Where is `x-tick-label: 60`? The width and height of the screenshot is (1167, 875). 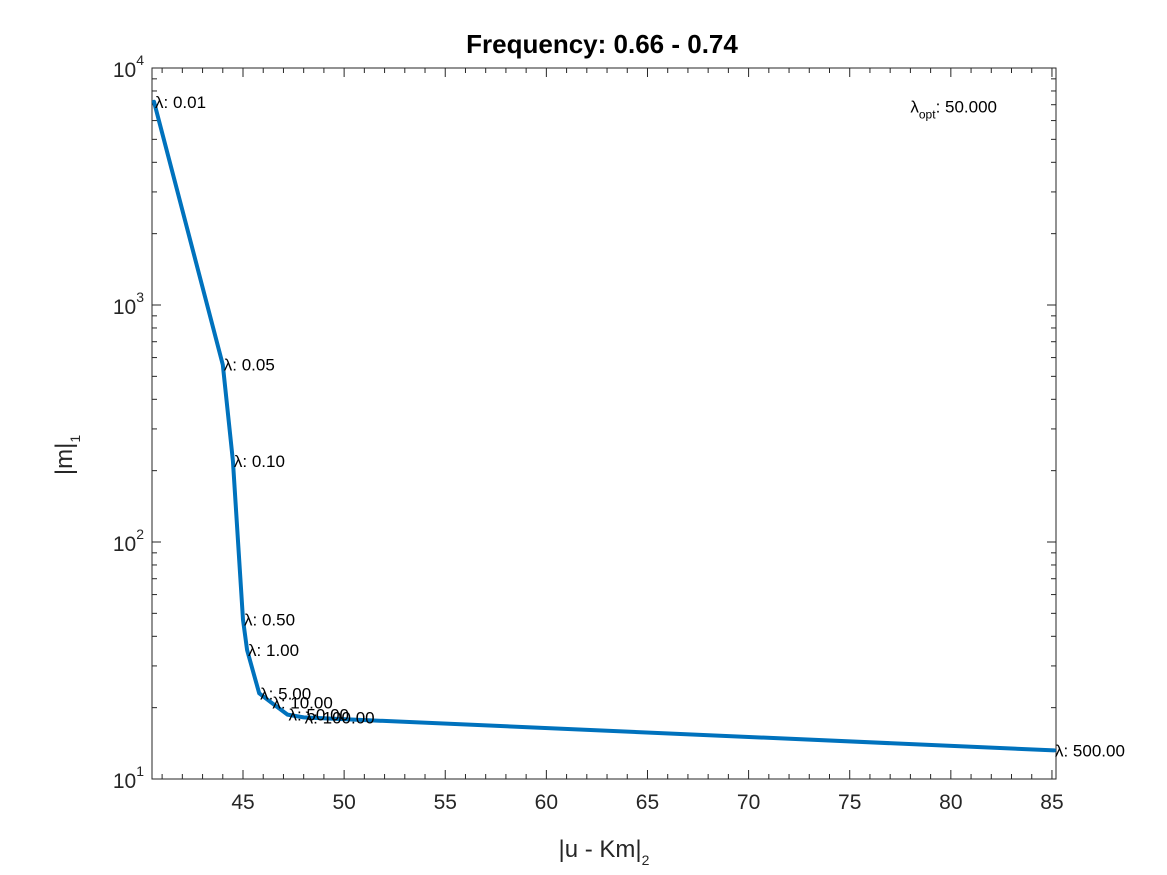
x-tick-label: 60 is located at coordinates (546, 802).